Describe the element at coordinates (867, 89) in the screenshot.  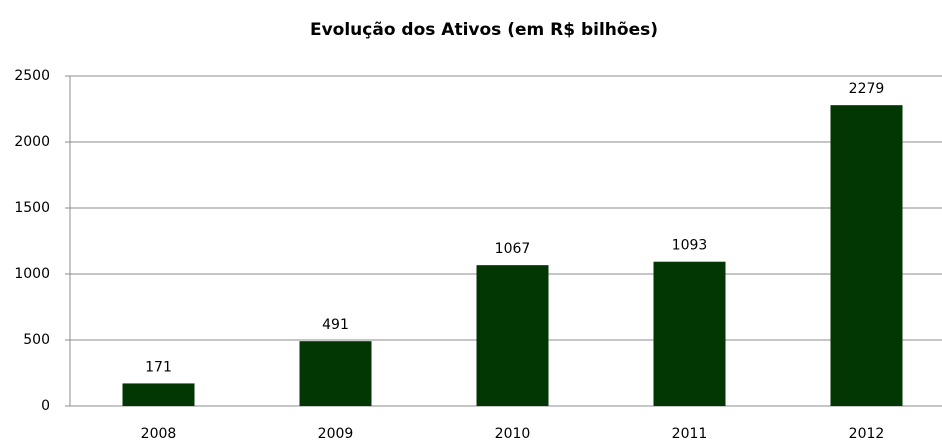
I see `data-label: 2279` at that location.